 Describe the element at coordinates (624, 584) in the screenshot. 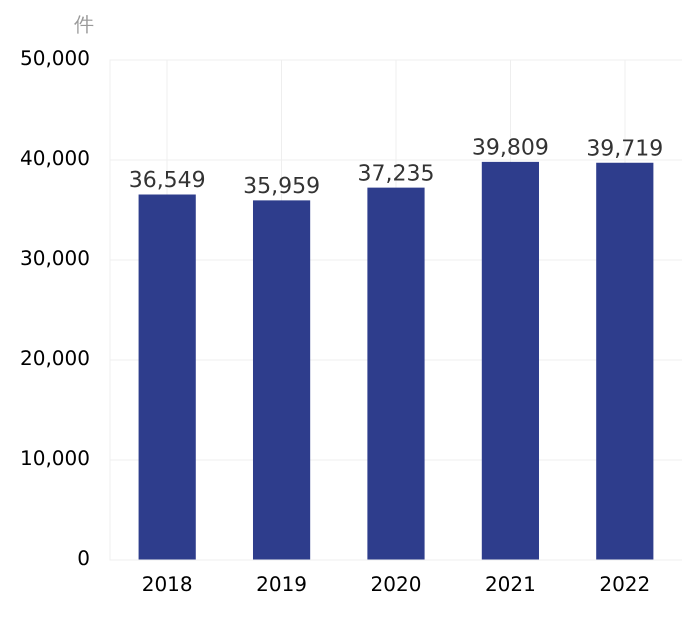

I see `x-tick-label: 2022` at that location.